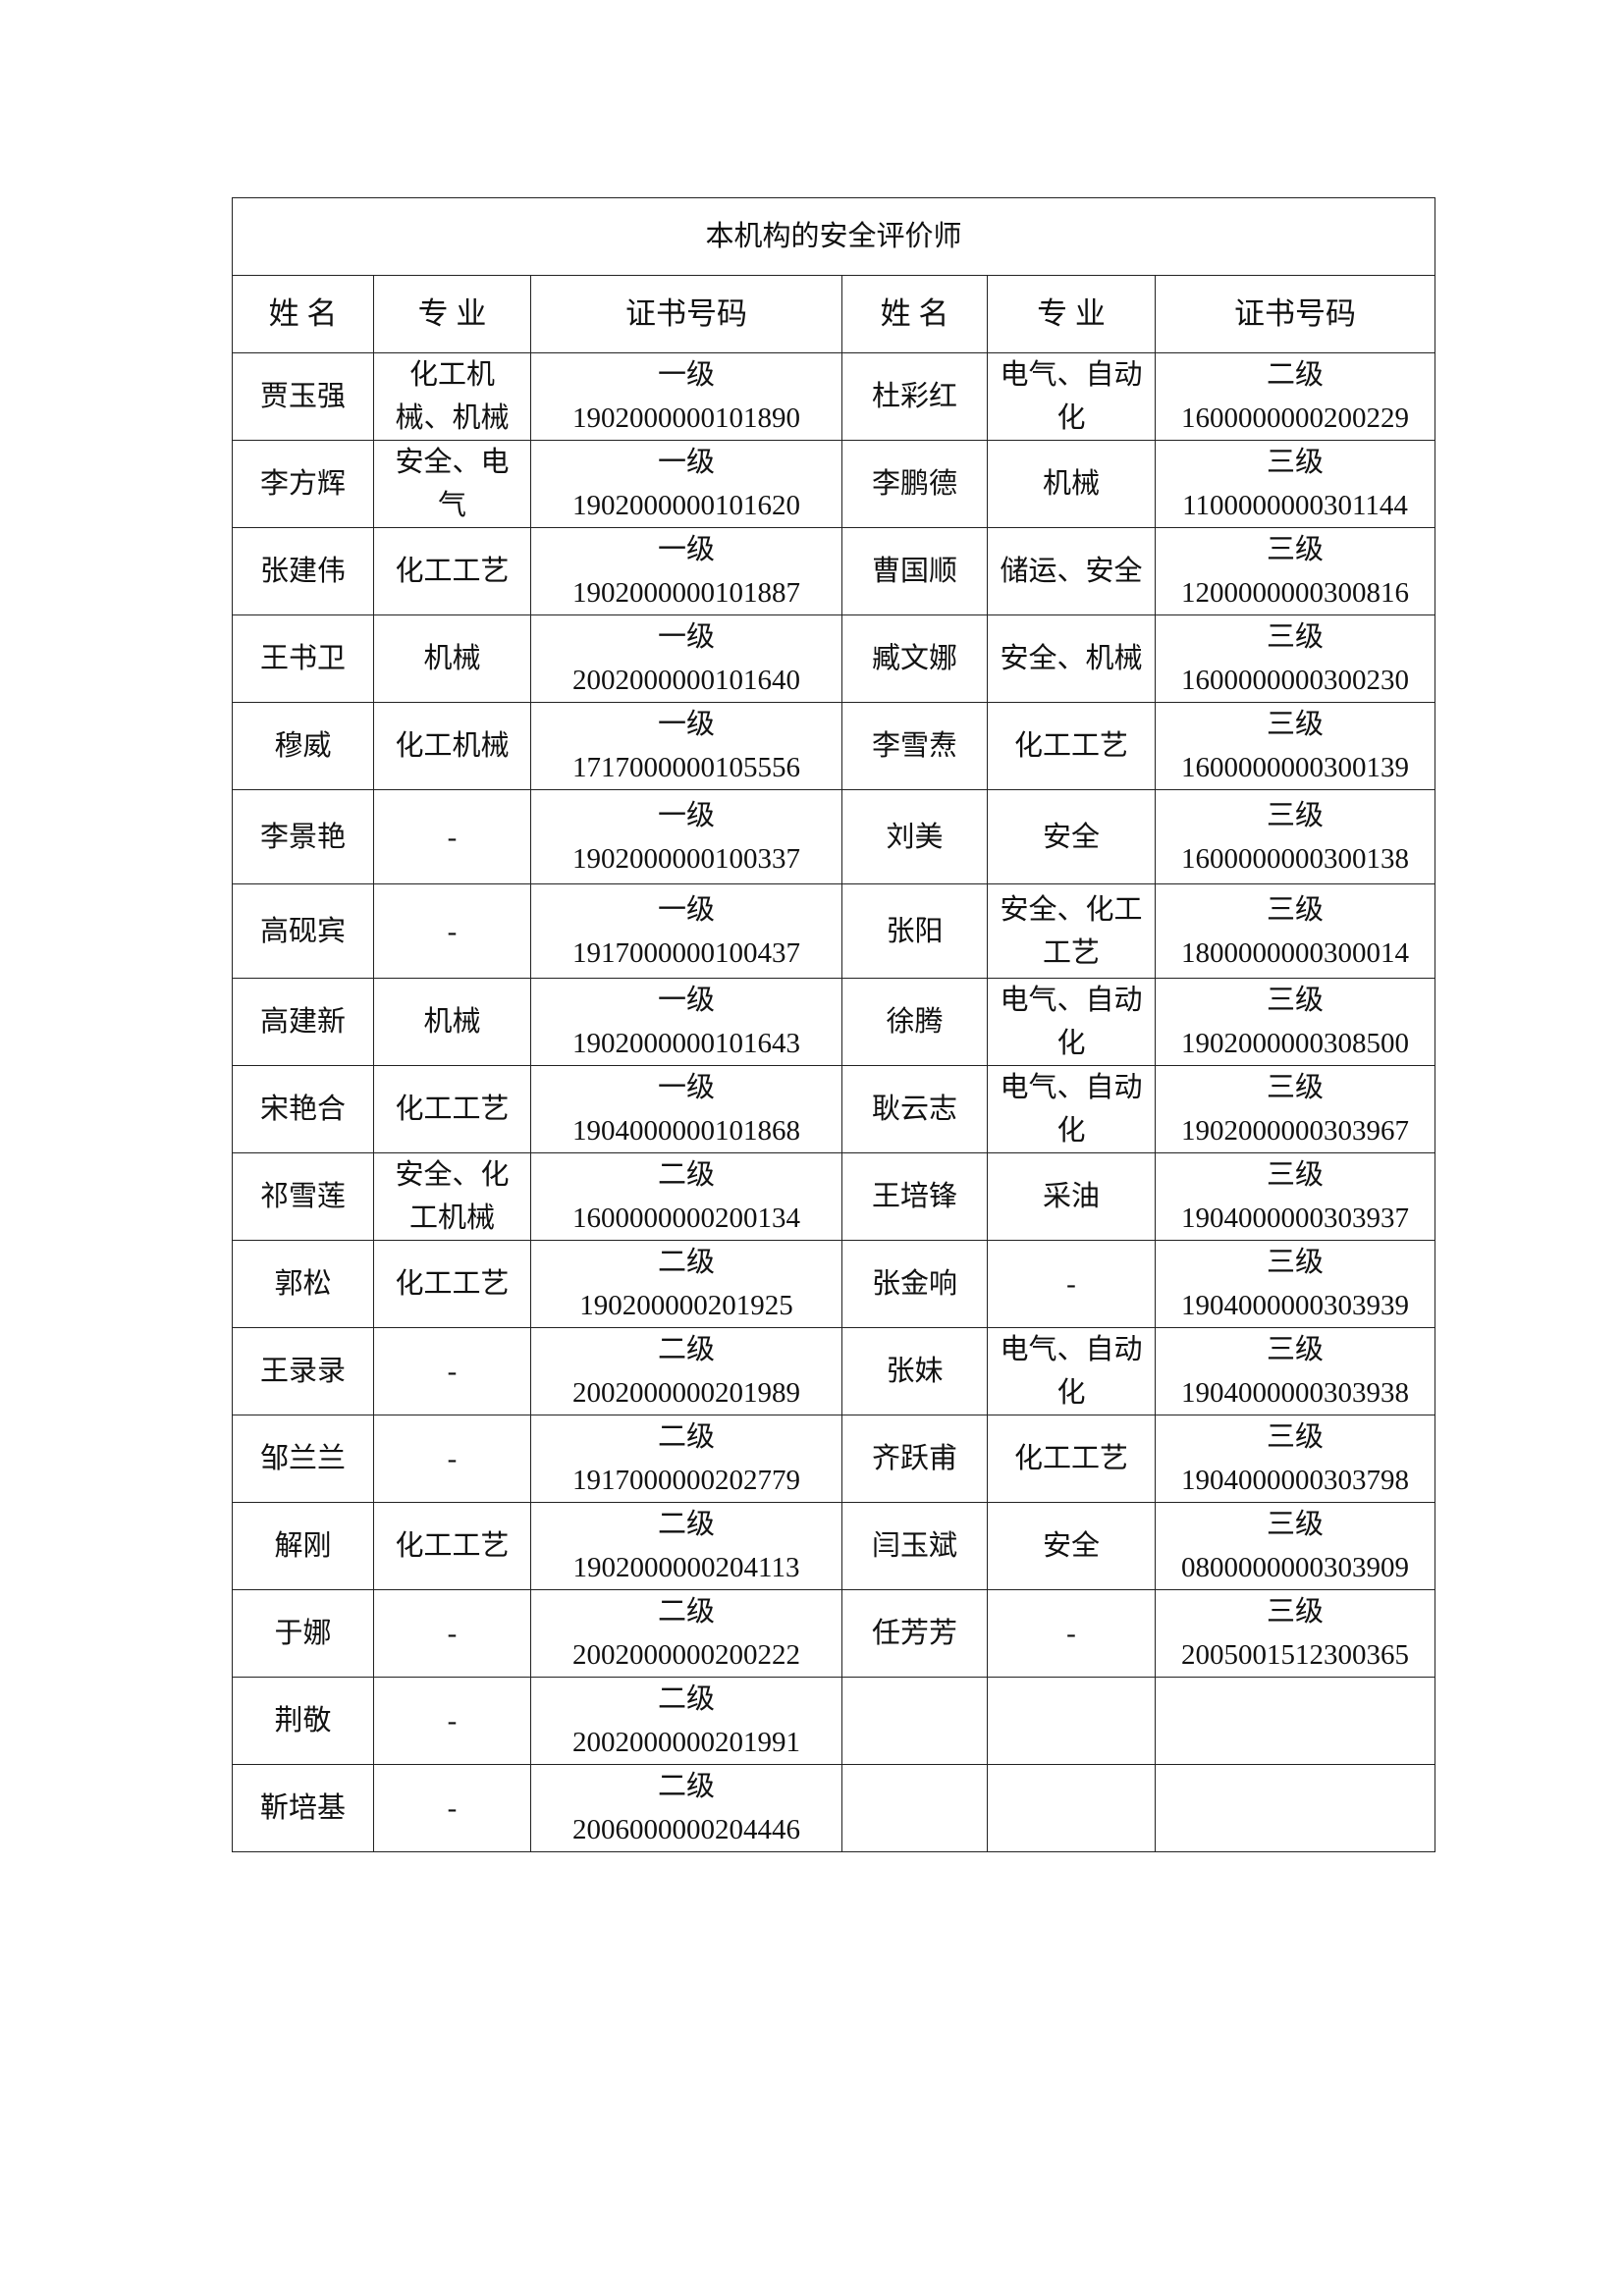 This screenshot has height=2296, width=1624. Describe the element at coordinates (303, 484) in the screenshot. I see `name-cell: 李方辉` at that location.